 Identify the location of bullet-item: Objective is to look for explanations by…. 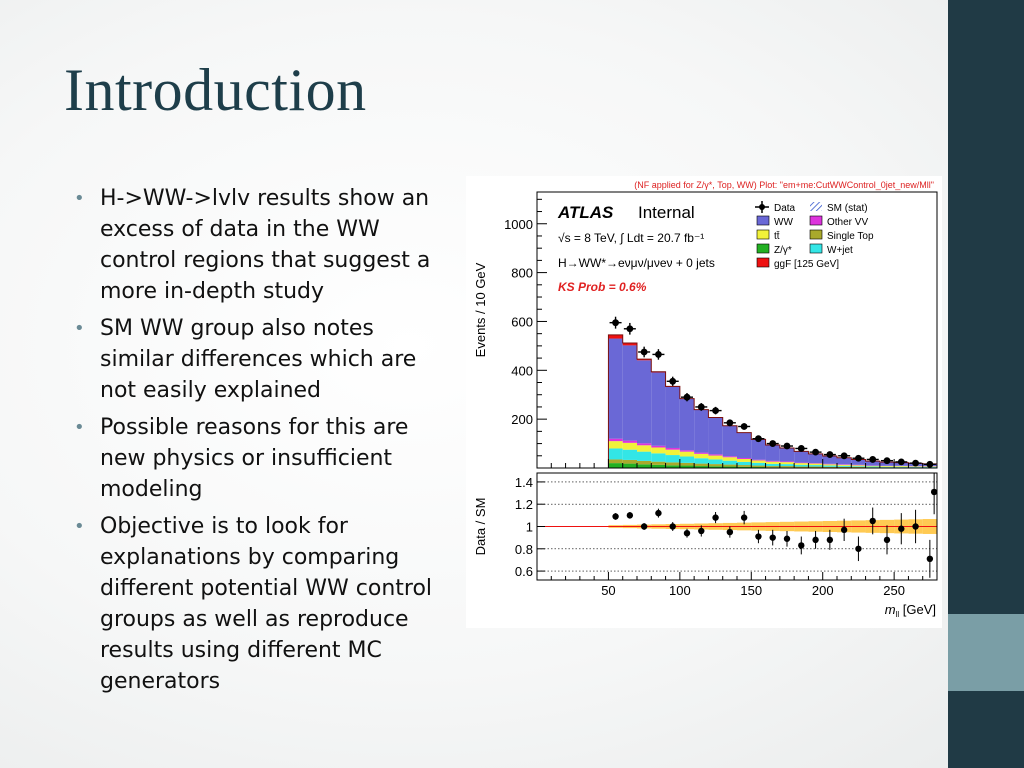
(264, 604).